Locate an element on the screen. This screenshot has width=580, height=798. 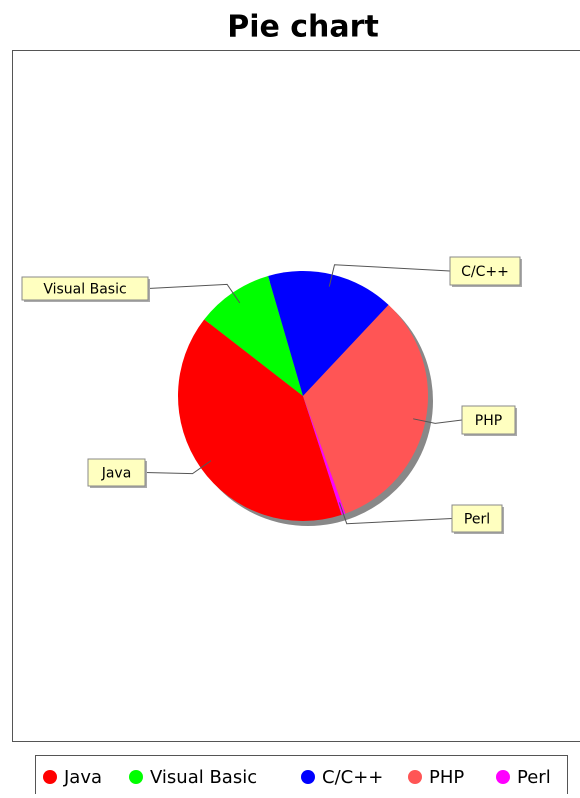
legend-label: C/C++ is located at coordinates (352, 777).